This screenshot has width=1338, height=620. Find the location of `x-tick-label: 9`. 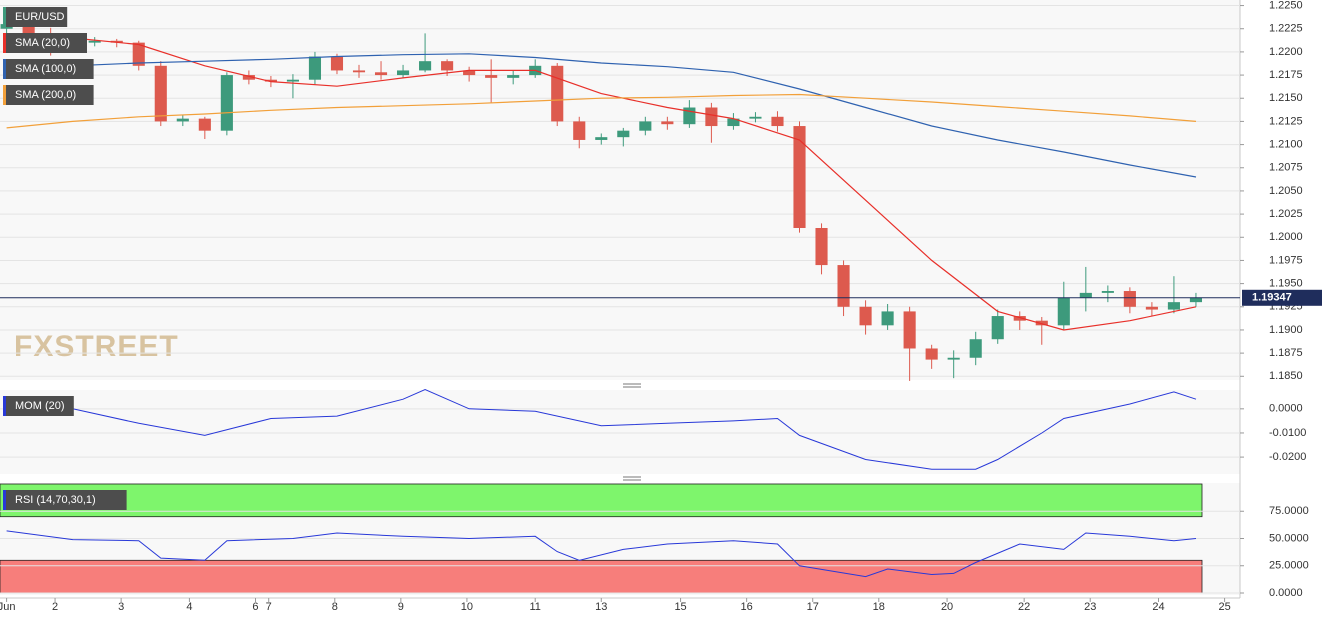

x-tick-label: 9 is located at coordinates (401, 607).